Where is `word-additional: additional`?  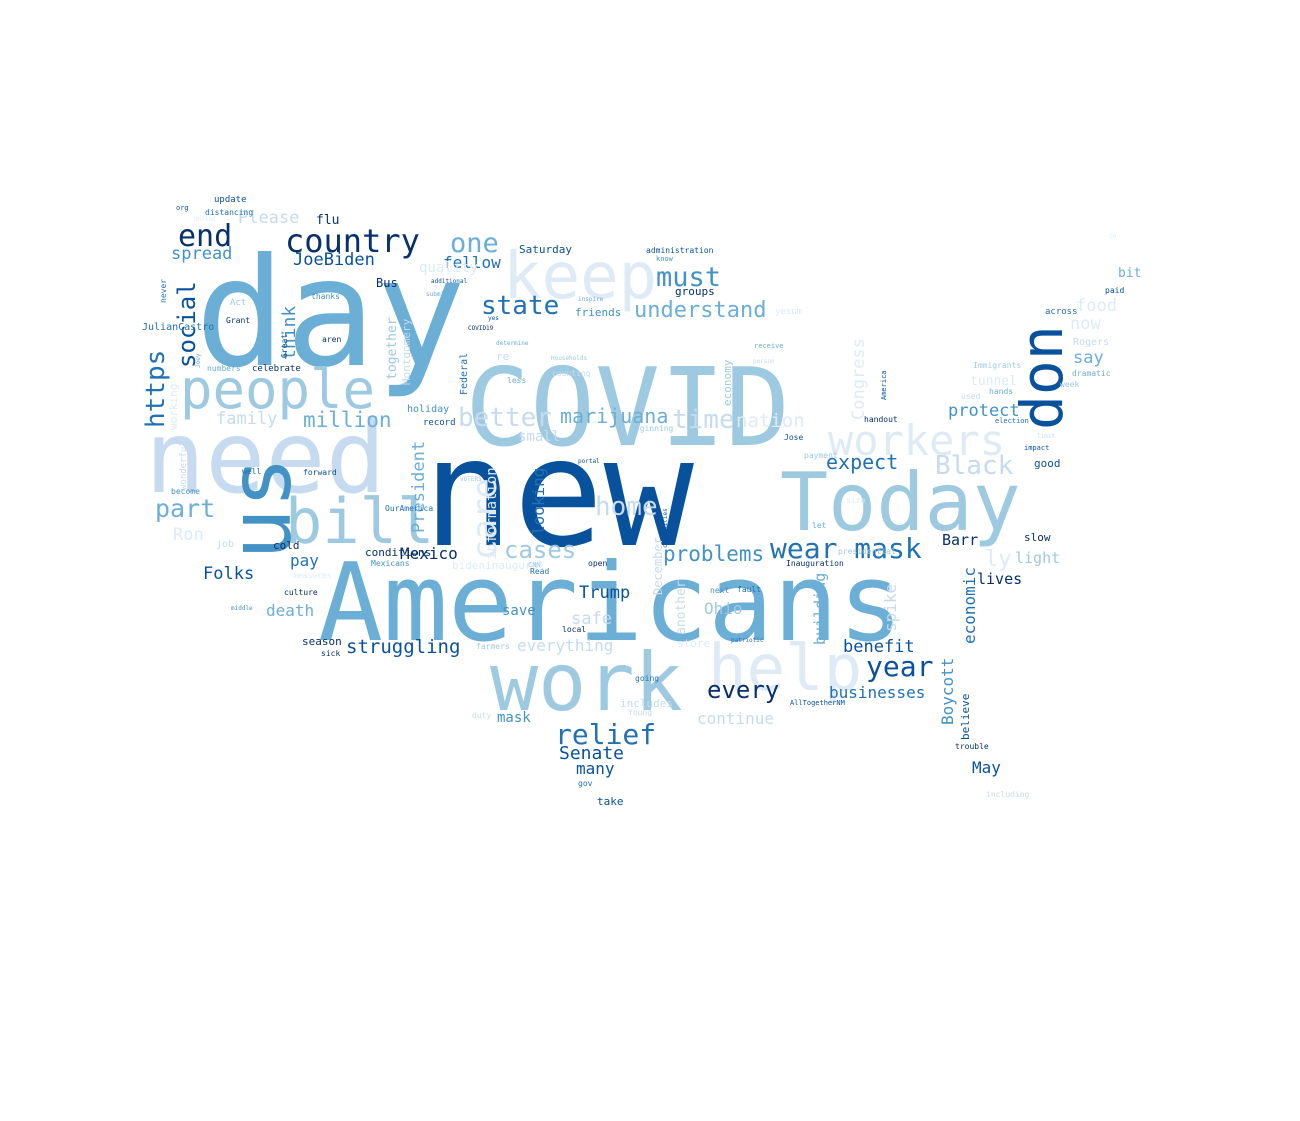 word-additional: additional is located at coordinates (449, 281).